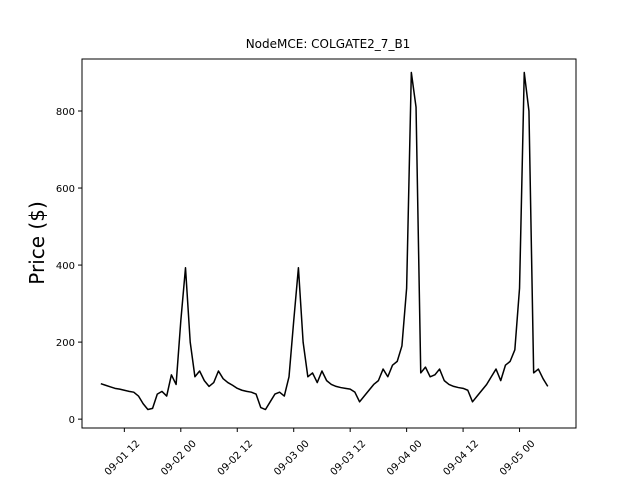 The width and height of the screenshot is (640, 480). What do you see at coordinates (65, 189) in the screenshot?
I see `y-tick-label: 600` at bounding box center [65, 189].